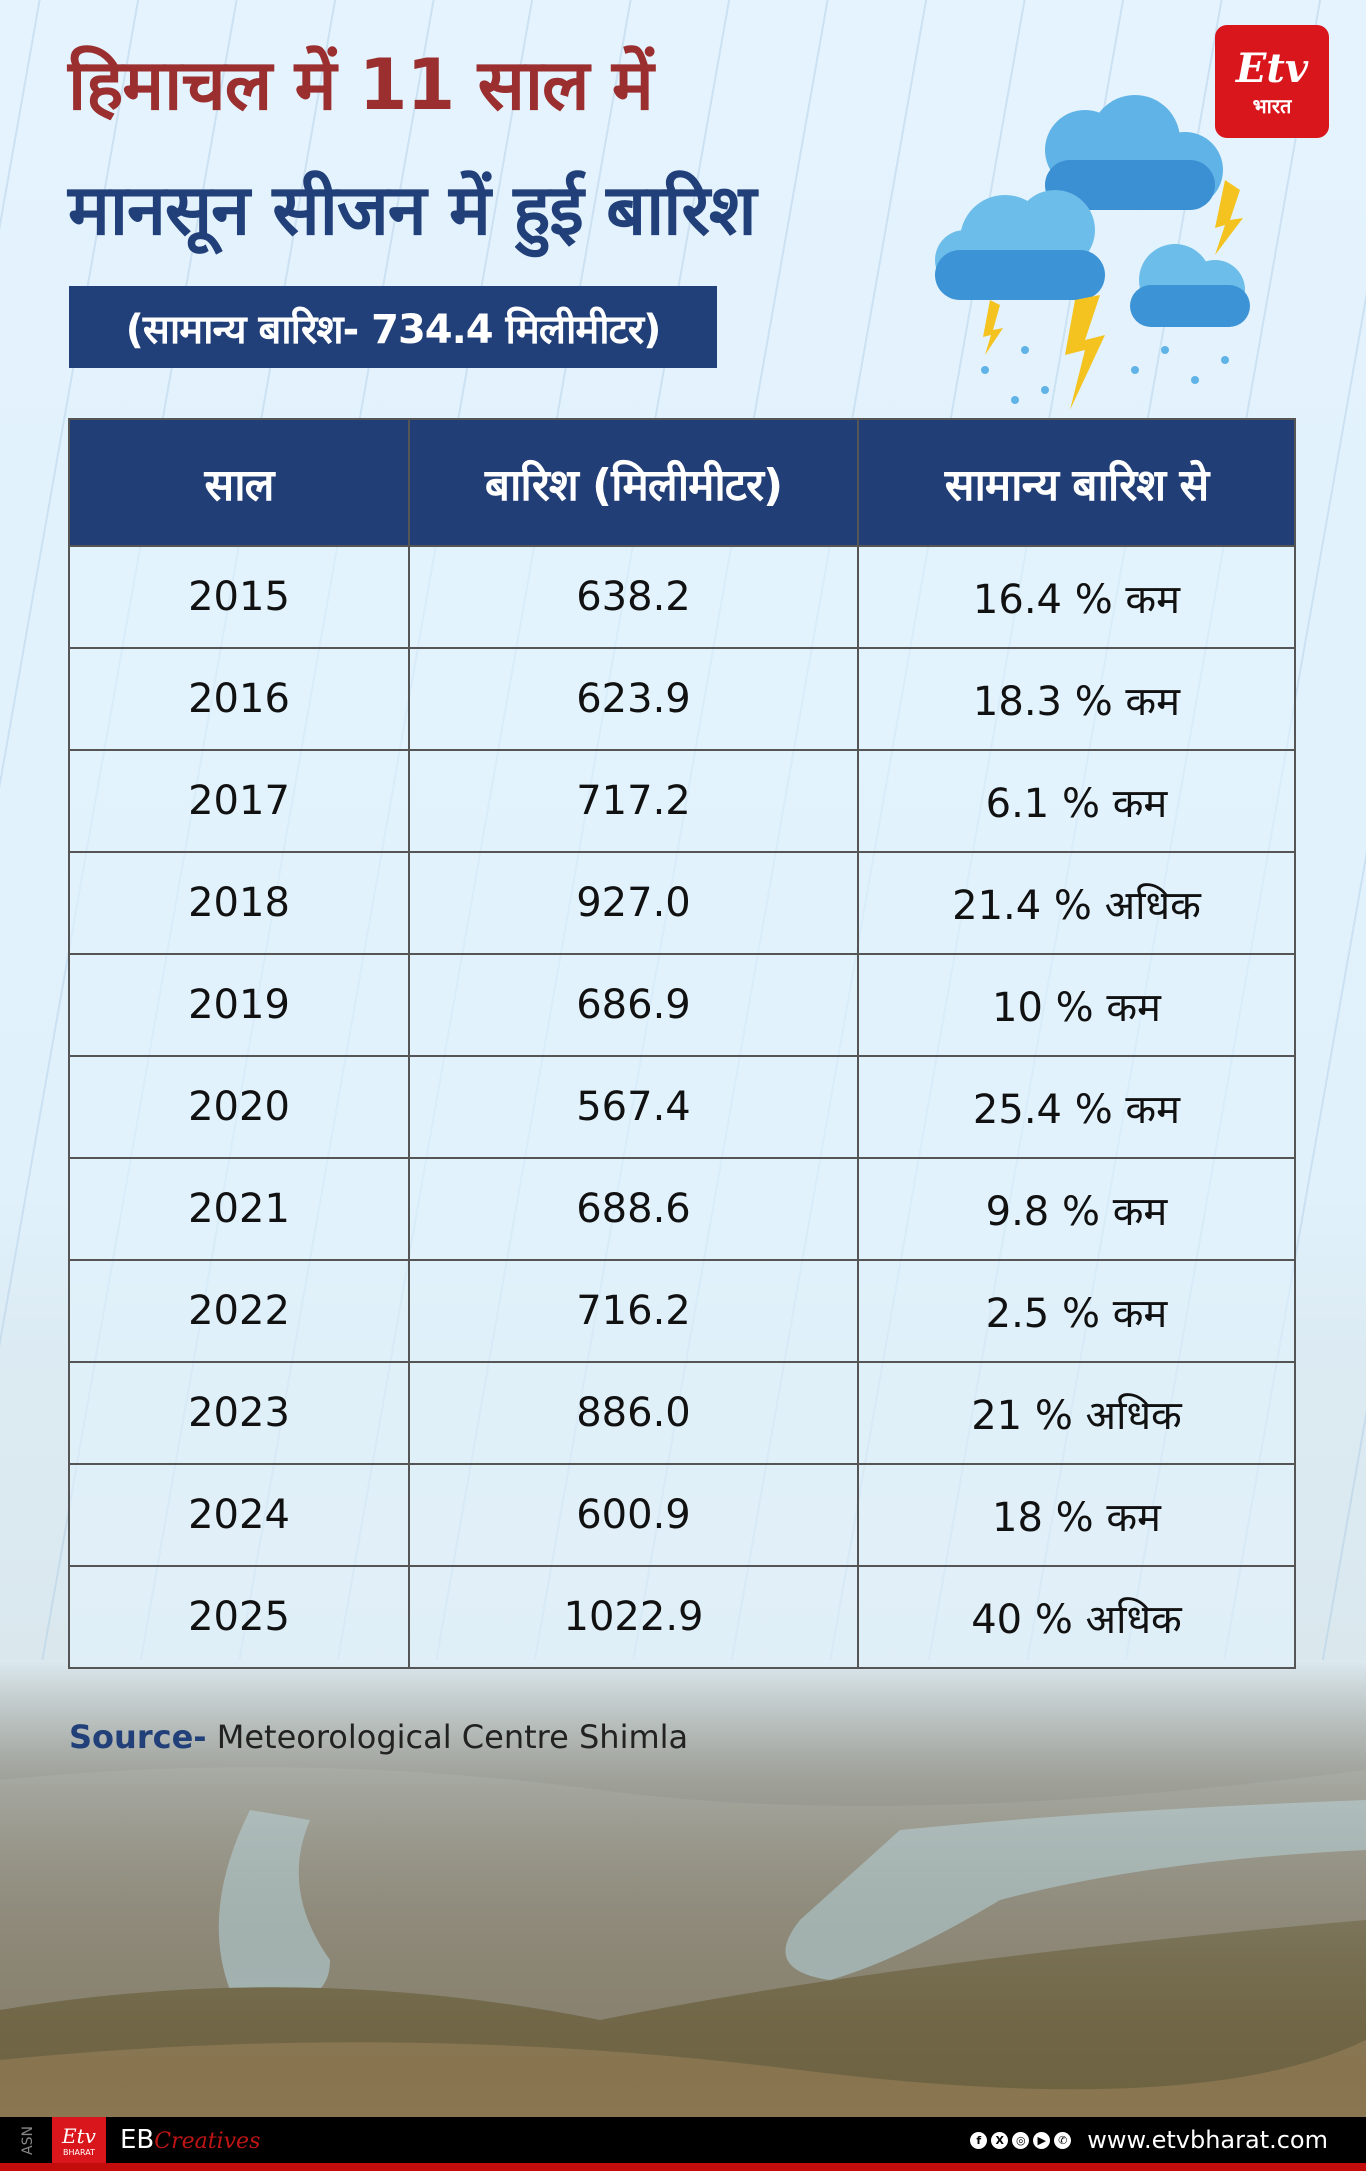 The width and height of the screenshot is (1366, 2171). I want to click on instagram-icon: ◎, so click(1021, 2140).